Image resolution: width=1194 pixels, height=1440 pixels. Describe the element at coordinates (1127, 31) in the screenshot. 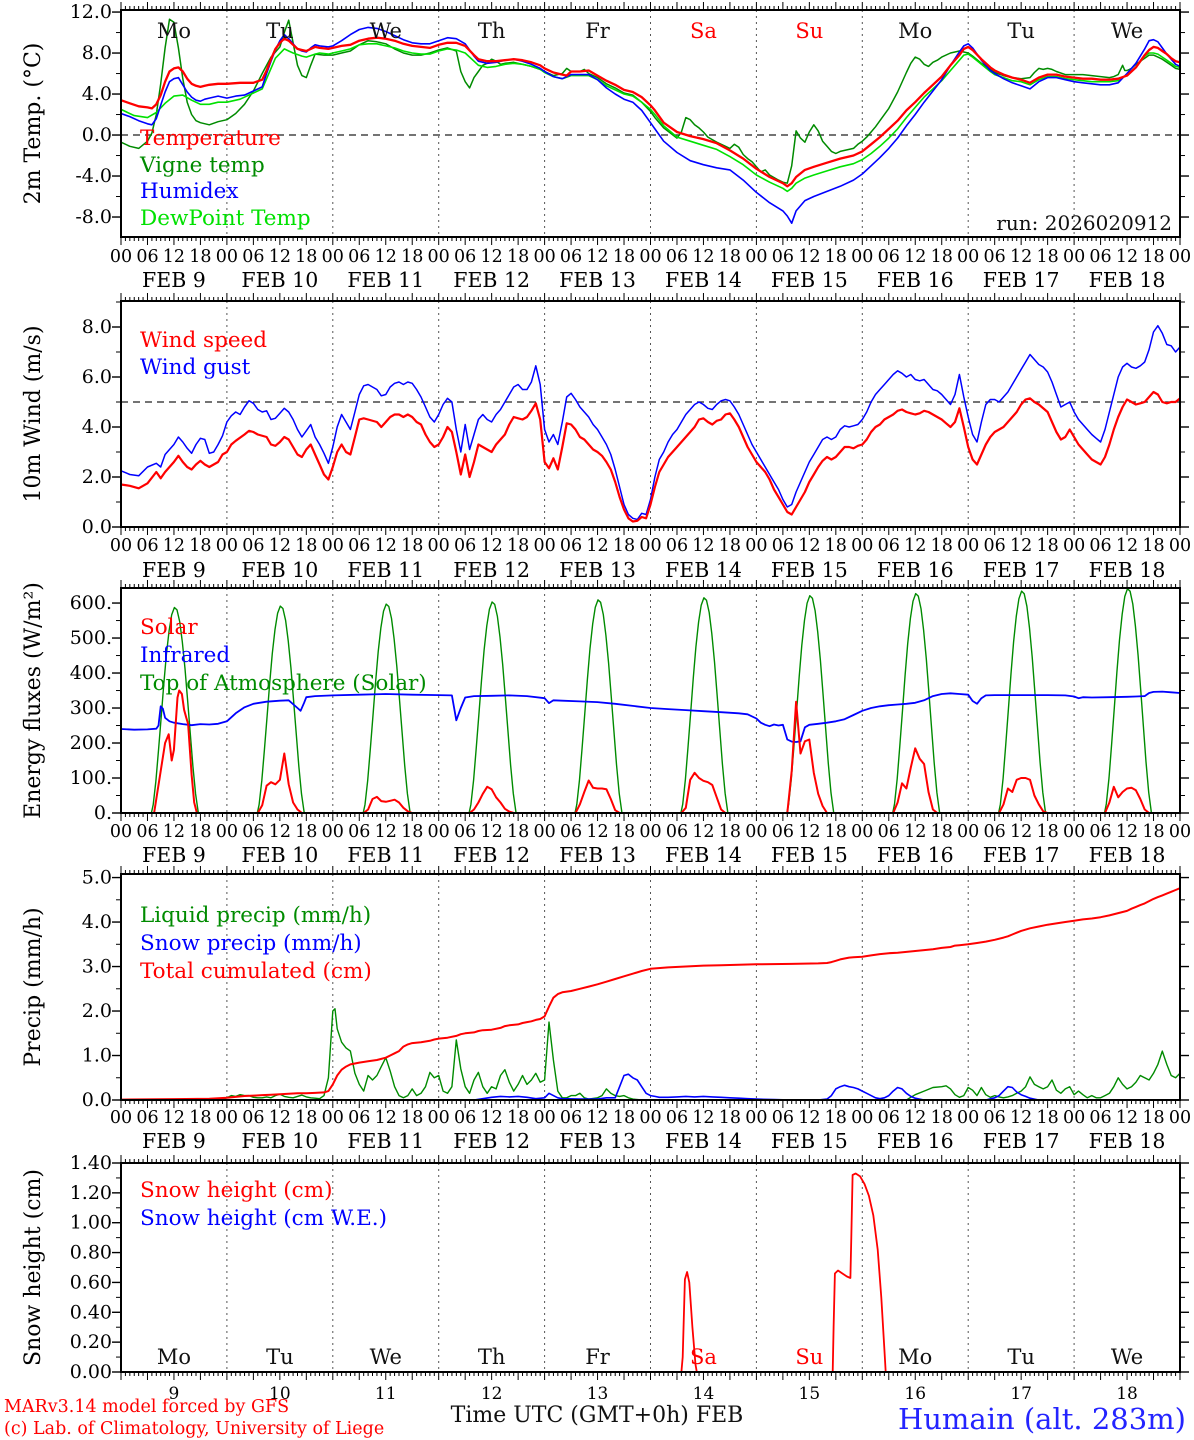

I see `weekday-label-top: We` at that location.